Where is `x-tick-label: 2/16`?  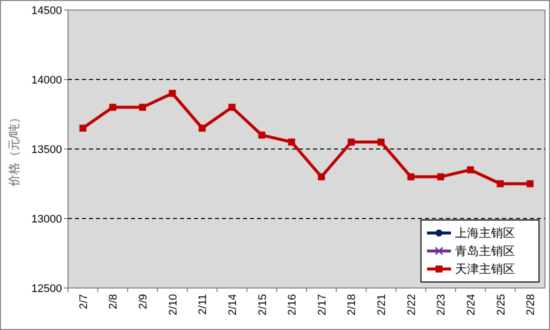 x-tick-label: 2/16 is located at coordinates (292, 305).